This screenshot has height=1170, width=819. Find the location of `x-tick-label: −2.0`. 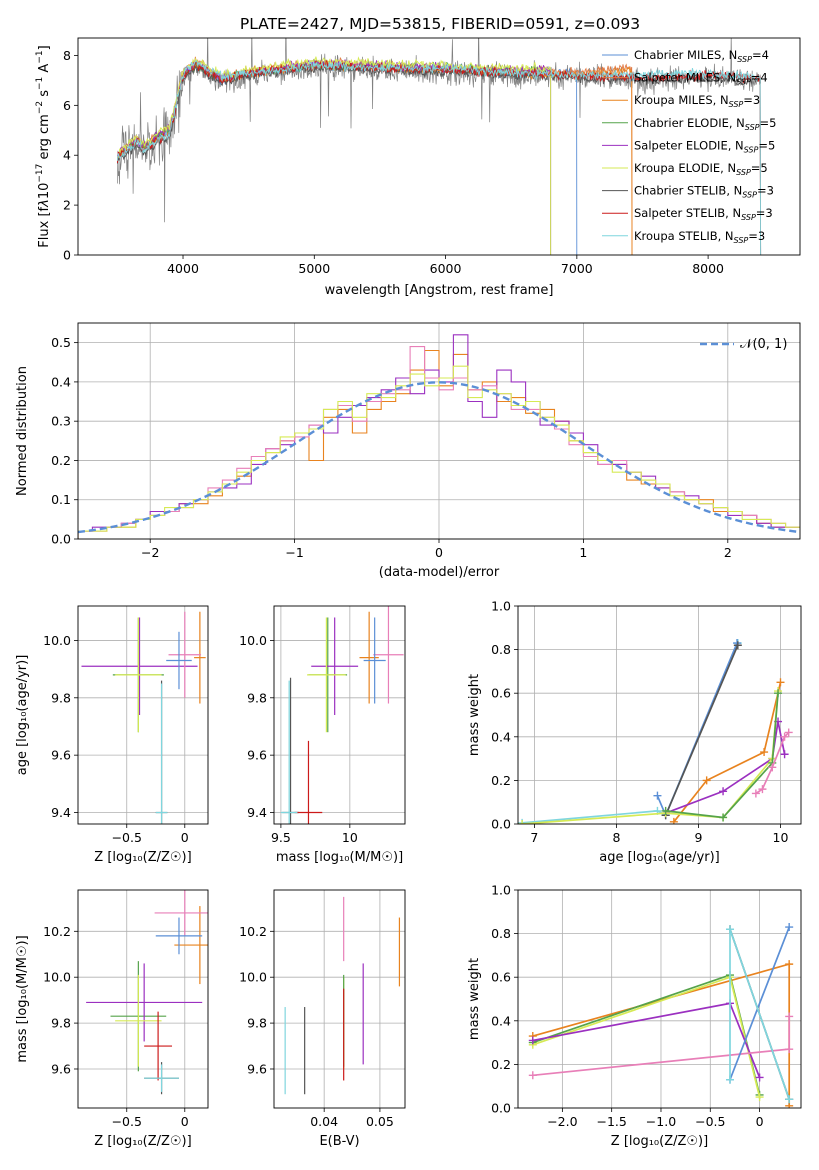

x-tick-label: −2.0 is located at coordinates (562, 1121).